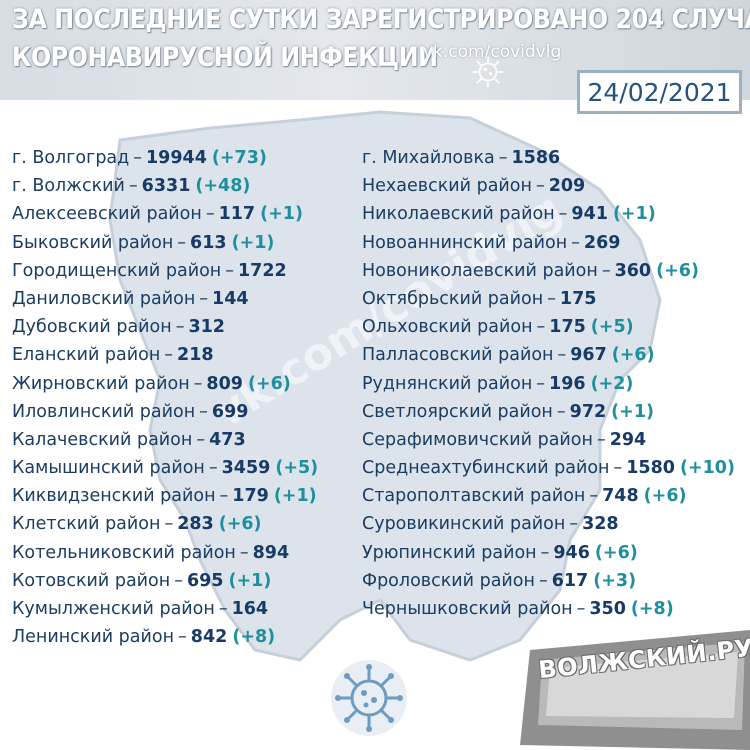  Describe the element at coordinates (612, 383) in the screenshot. I see `daily-increase: (+2)` at that location.